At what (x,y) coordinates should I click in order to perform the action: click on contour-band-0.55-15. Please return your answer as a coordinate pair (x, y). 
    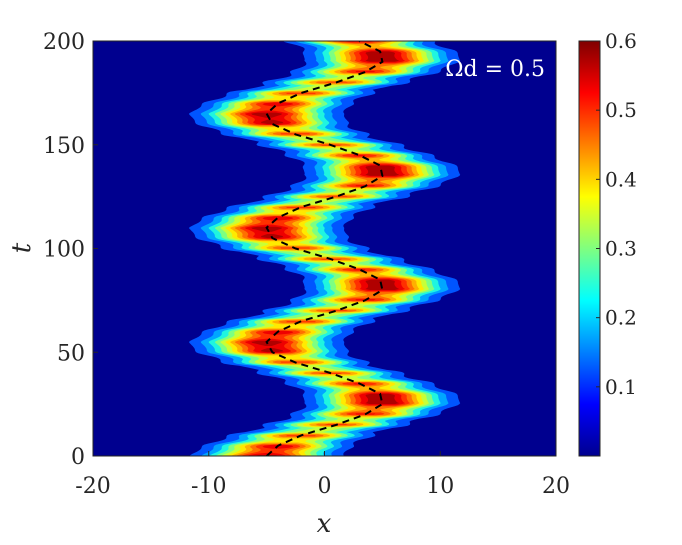
    Looking at the image, I should click on (359, 39).